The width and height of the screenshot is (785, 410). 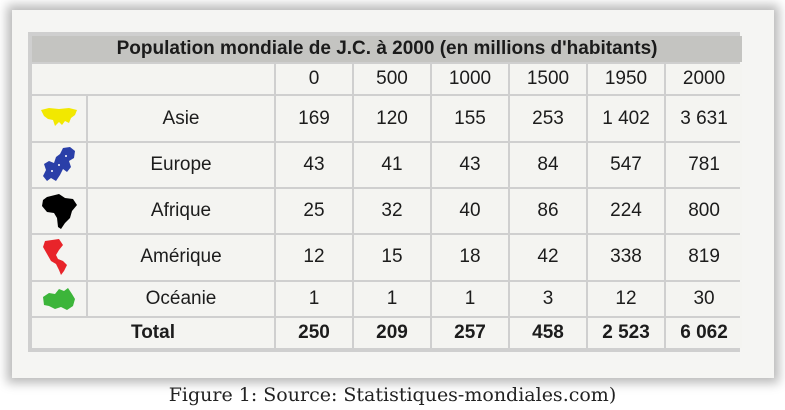 I want to click on table-cell: 84, so click(x=548, y=164).